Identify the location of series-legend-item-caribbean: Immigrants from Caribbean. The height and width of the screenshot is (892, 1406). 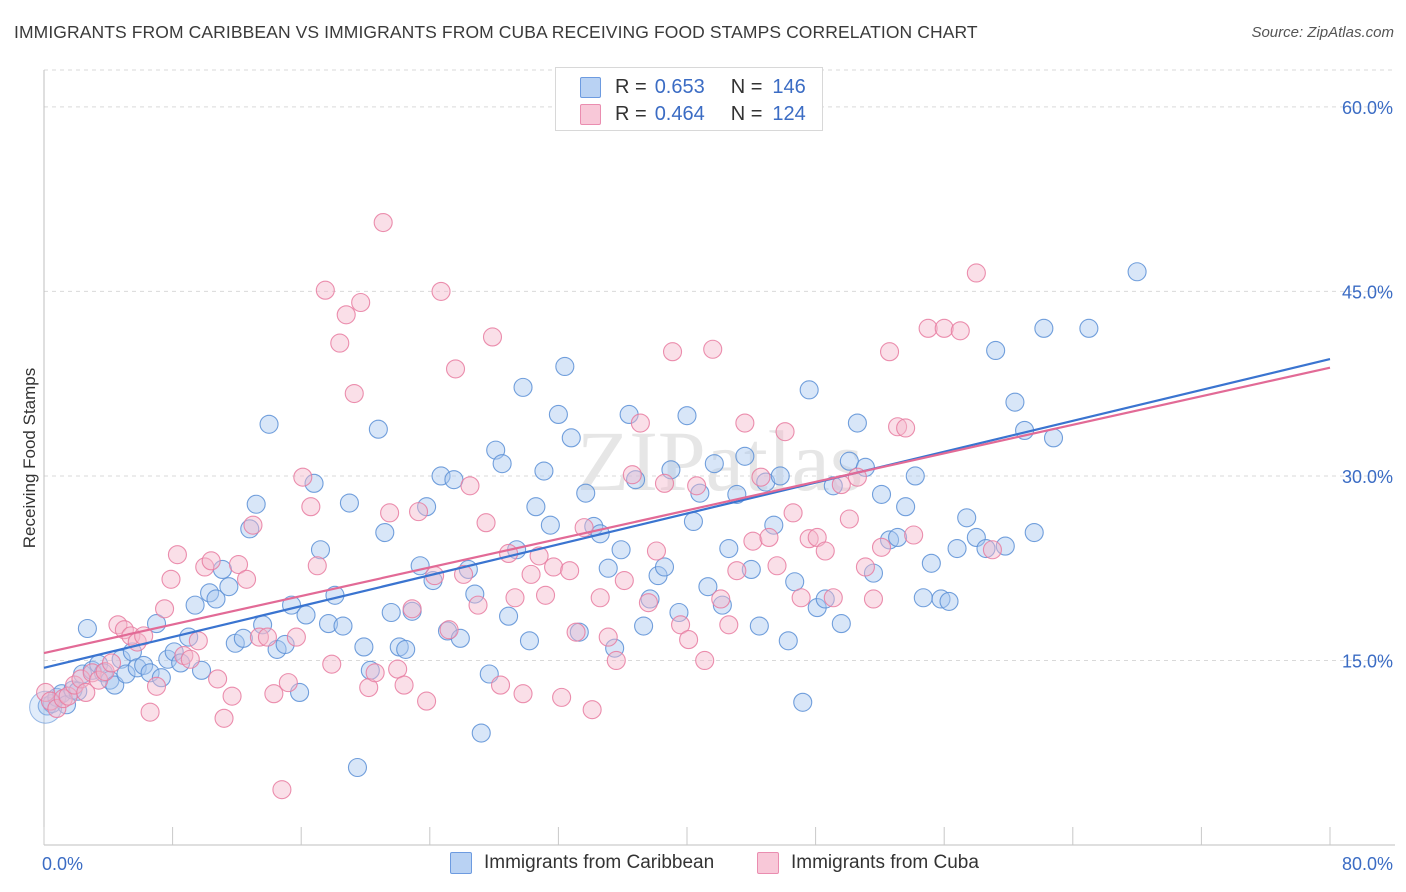
(582, 863).